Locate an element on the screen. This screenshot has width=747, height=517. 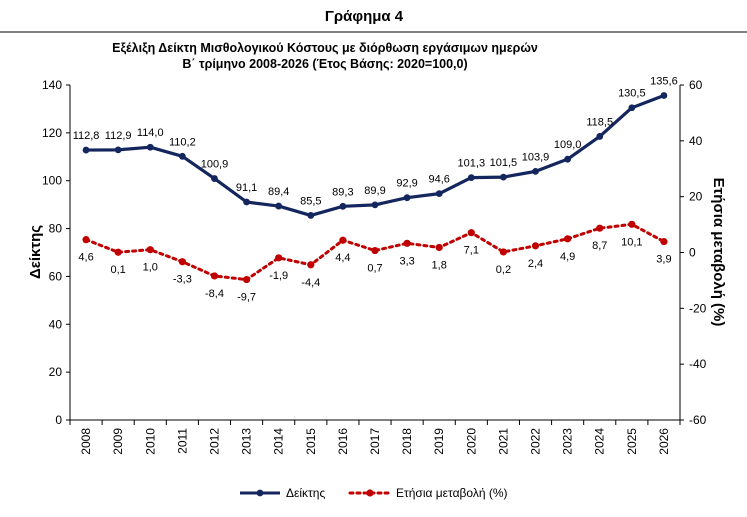
data-label-index: 91,1 is located at coordinates (246, 188).